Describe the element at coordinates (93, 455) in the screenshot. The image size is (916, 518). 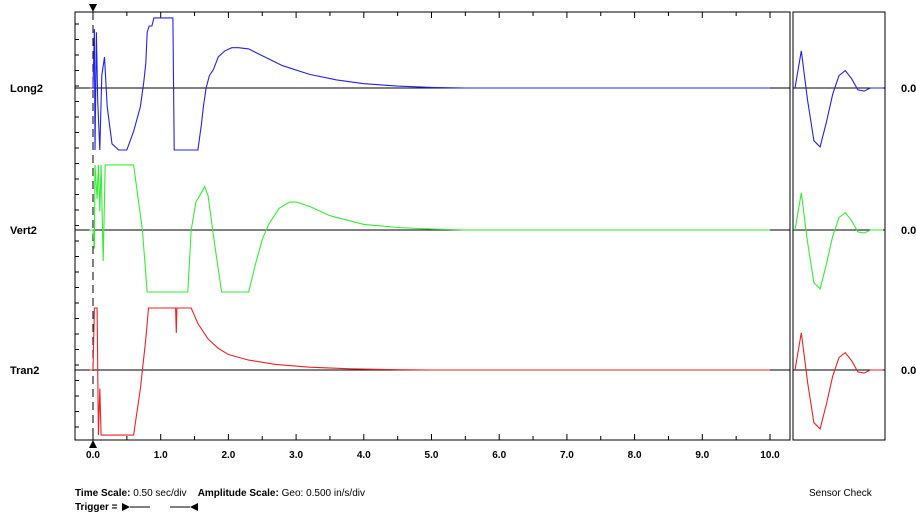
I see `x-tick-label: 0.0` at that location.